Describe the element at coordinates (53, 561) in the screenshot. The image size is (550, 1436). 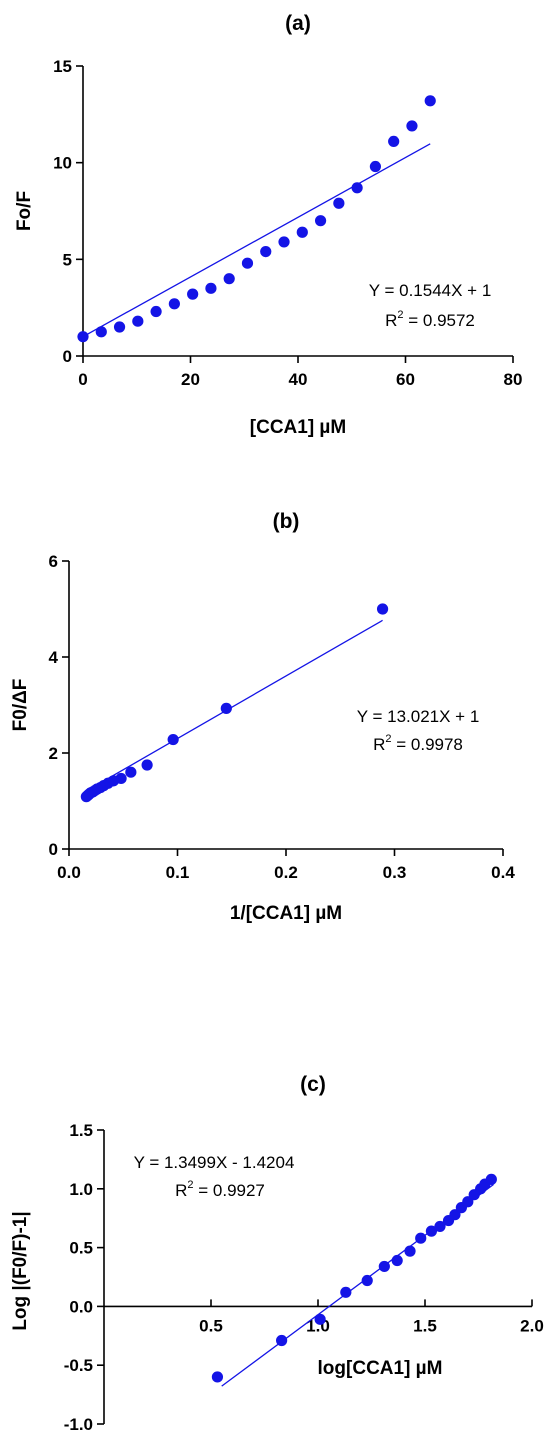
I see `y-tick-label: 6` at that location.